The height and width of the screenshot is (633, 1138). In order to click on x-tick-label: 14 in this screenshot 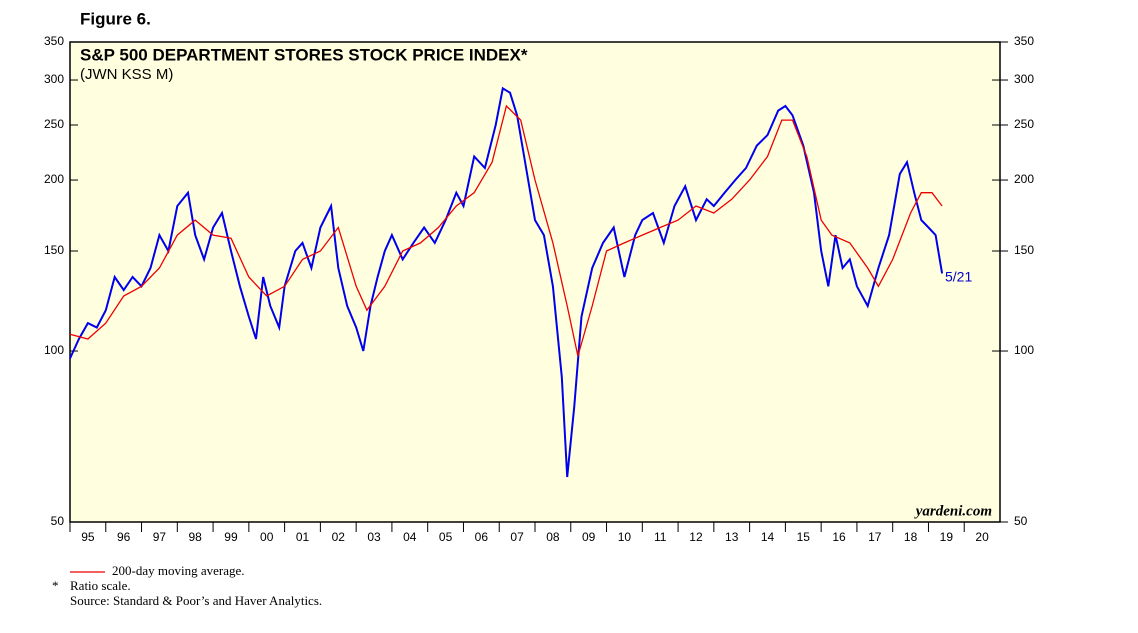, I will do `click(768, 537)`.